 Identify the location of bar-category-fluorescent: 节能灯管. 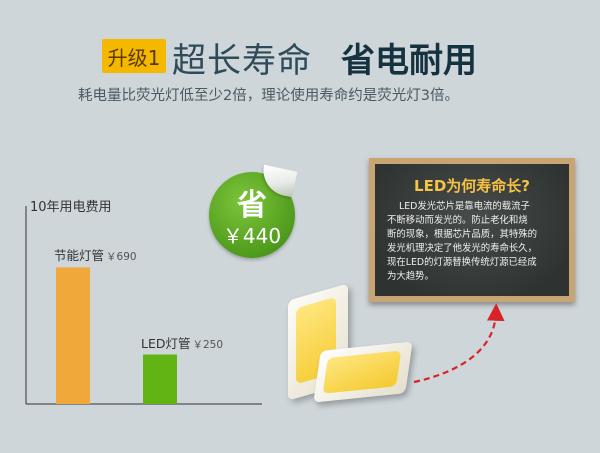
(79, 256).